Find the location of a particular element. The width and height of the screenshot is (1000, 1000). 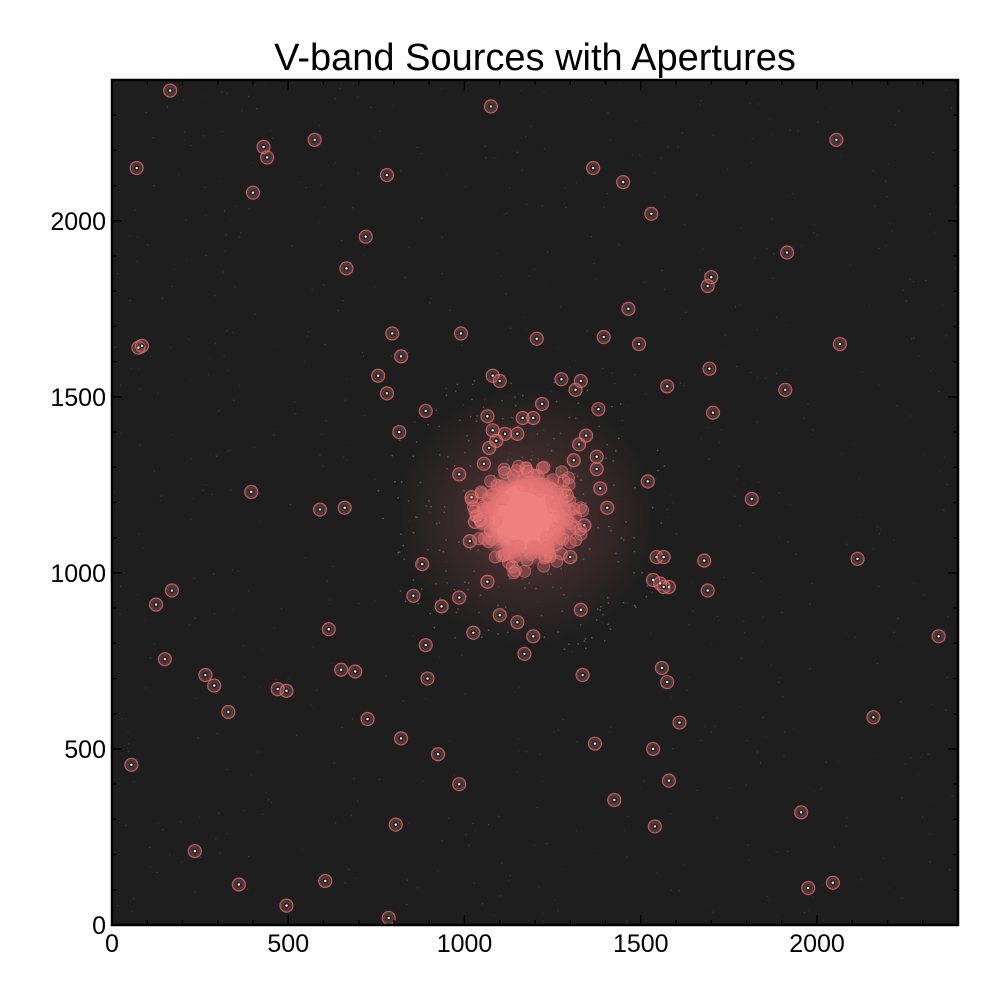

y-tick-labels: 0 500 1000 1500 2000 is located at coordinates (78, 574).